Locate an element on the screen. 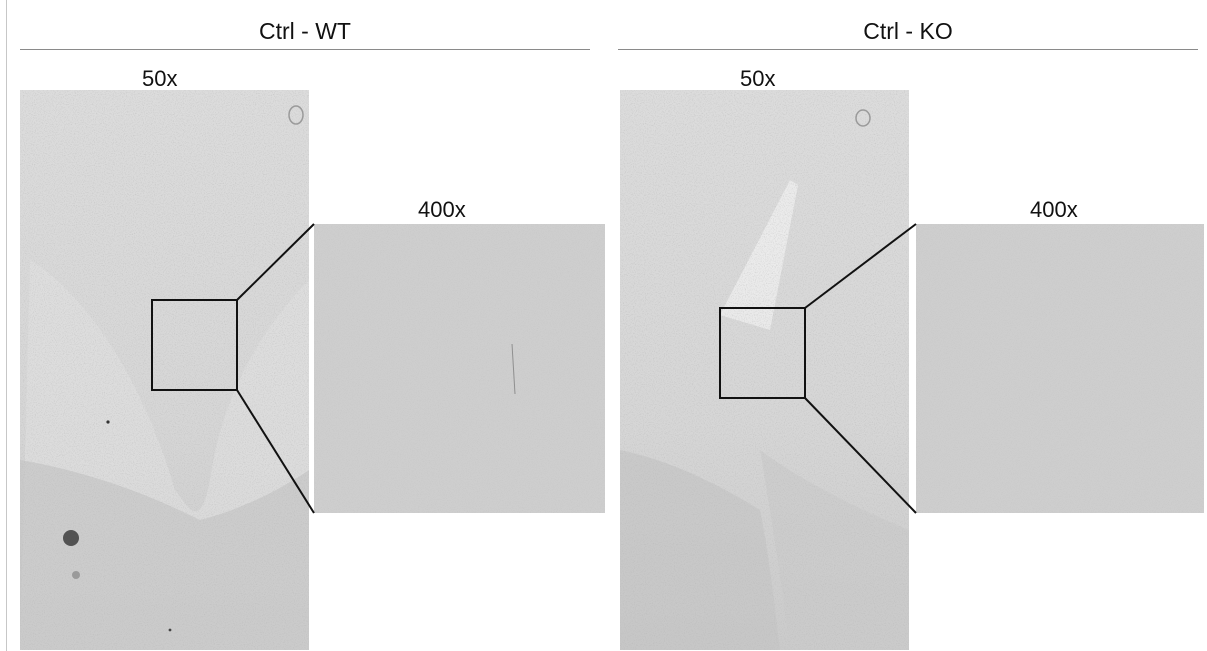  panel-title-rule-ko is located at coordinates (908, 49).